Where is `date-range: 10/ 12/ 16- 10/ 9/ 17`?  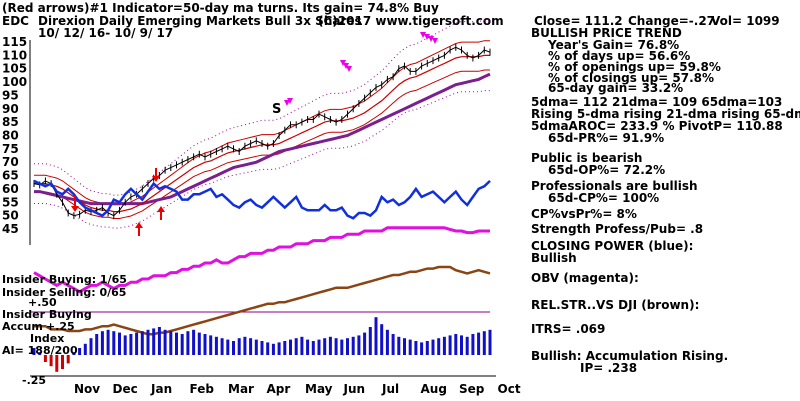 date-range: 10/ 12/ 16- 10/ 9/ 17 is located at coordinates (105, 33).